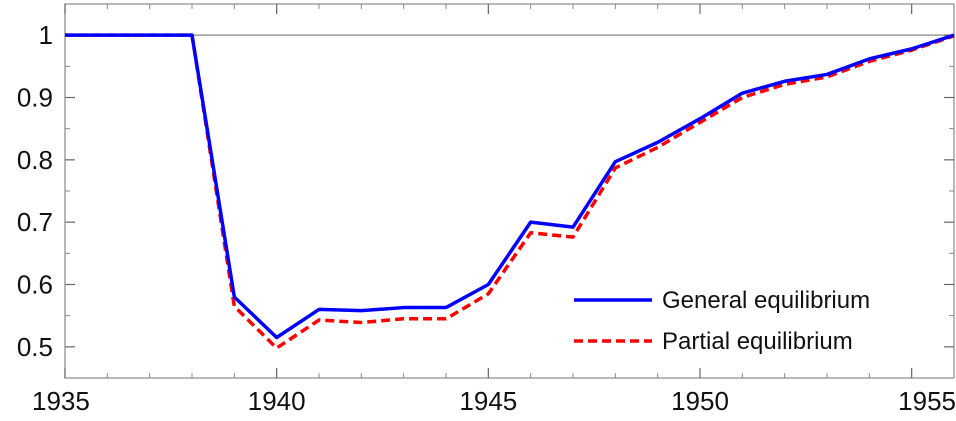 This screenshot has width=956, height=421. I want to click on x-tick-label: 1955, so click(927, 401).